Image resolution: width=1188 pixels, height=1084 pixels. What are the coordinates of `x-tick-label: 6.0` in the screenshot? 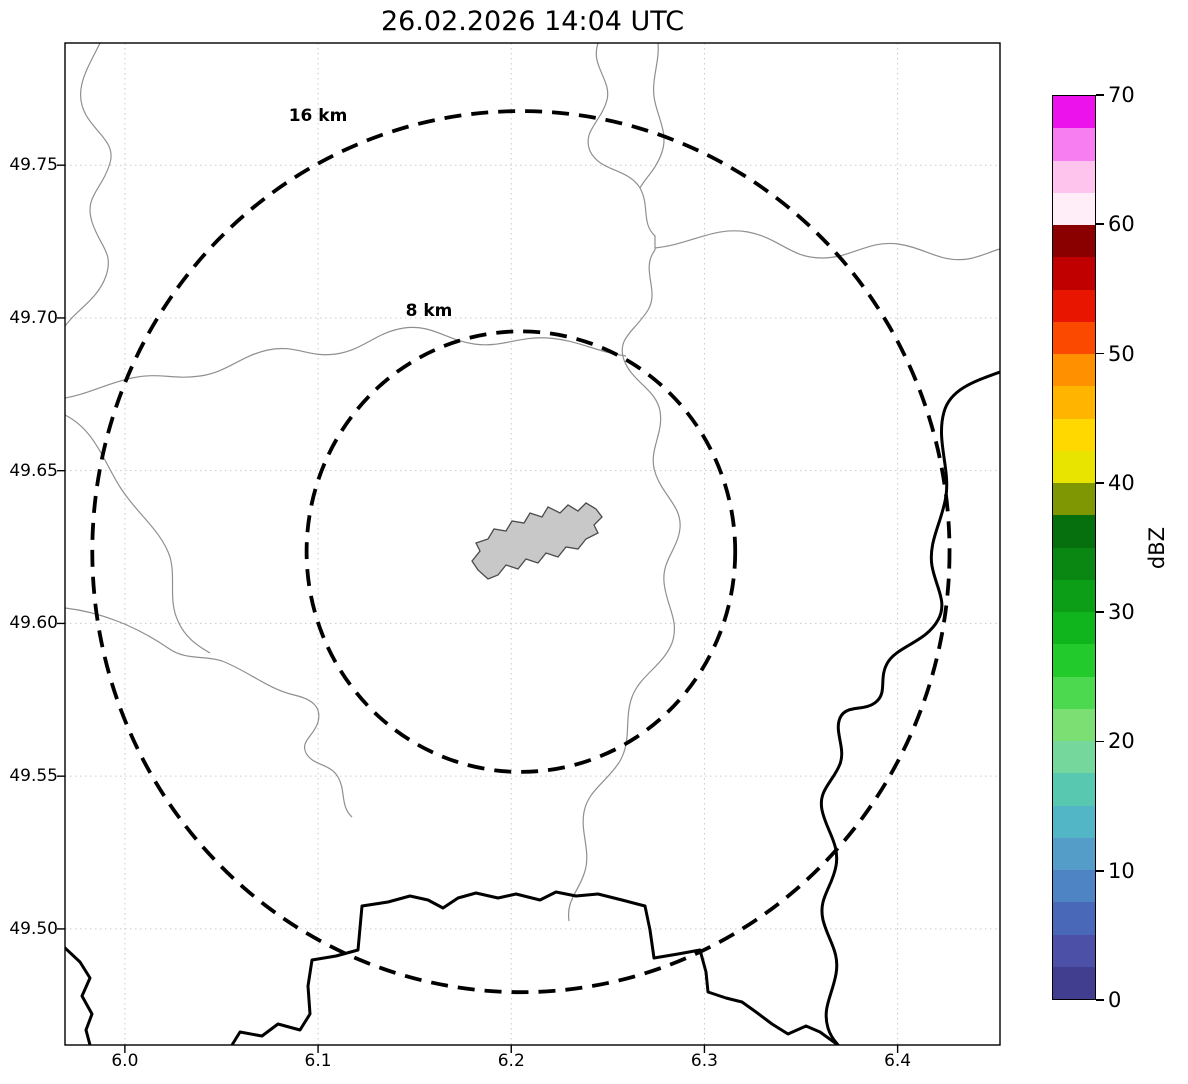 It's located at (125, 1061).